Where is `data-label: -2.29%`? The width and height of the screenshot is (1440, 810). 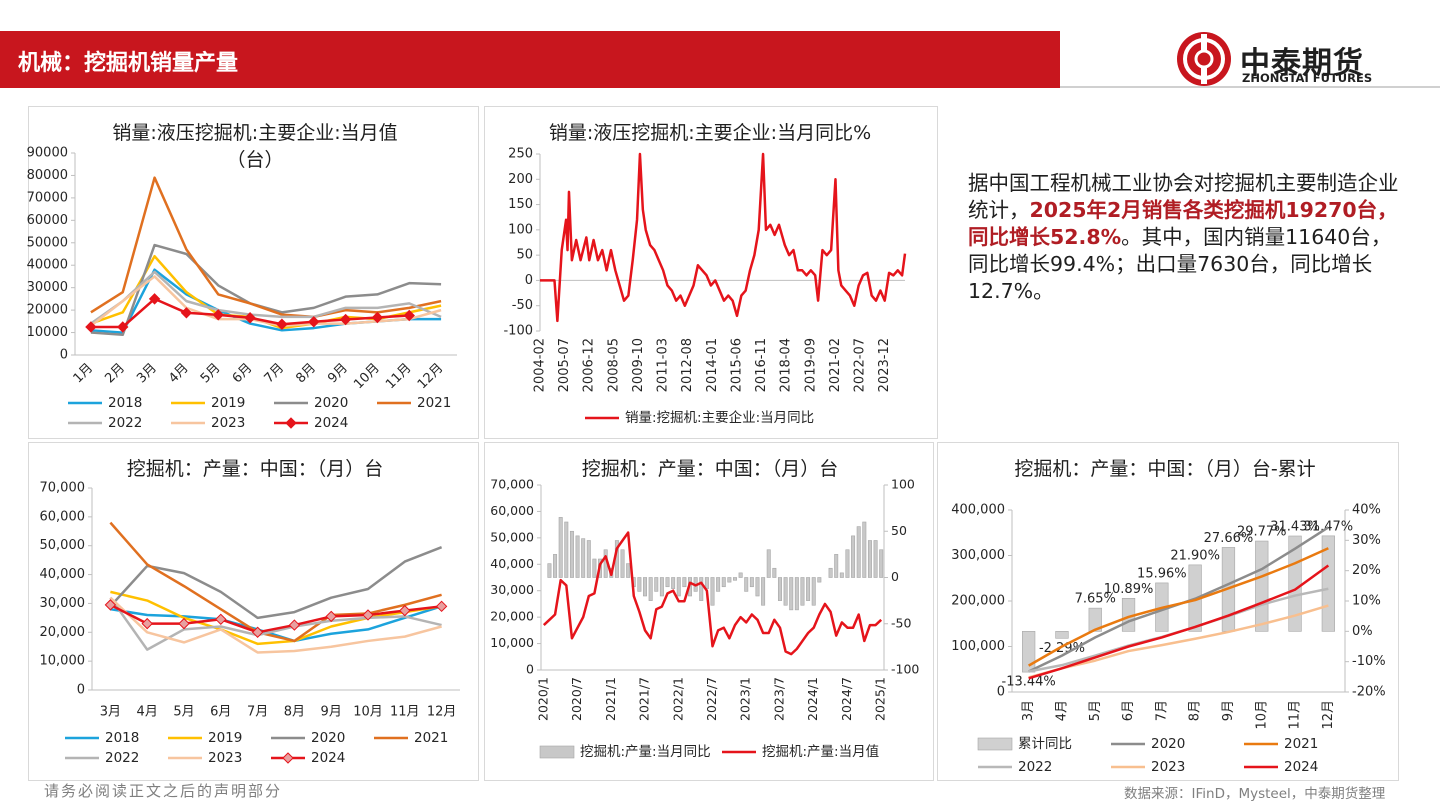
data-label: -2.29% is located at coordinates (1062, 648).